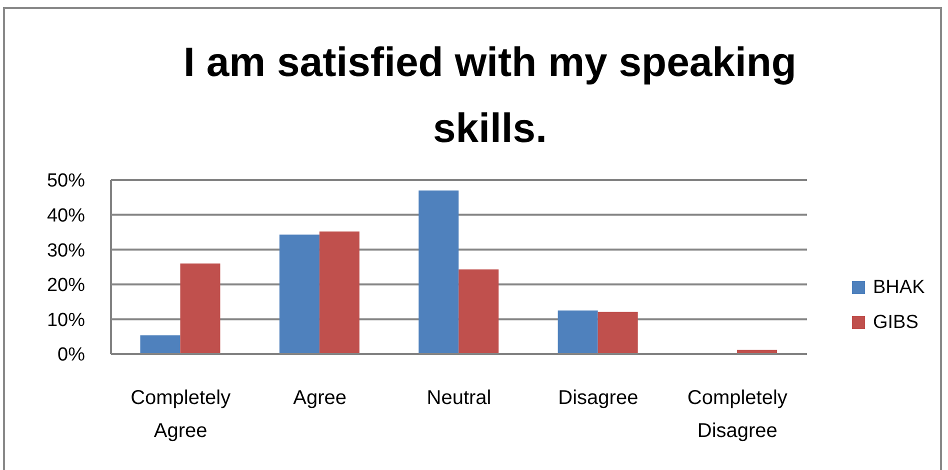 The height and width of the screenshot is (470, 948). I want to click on x-tick-label: Completely Agree, so click(180, 414).